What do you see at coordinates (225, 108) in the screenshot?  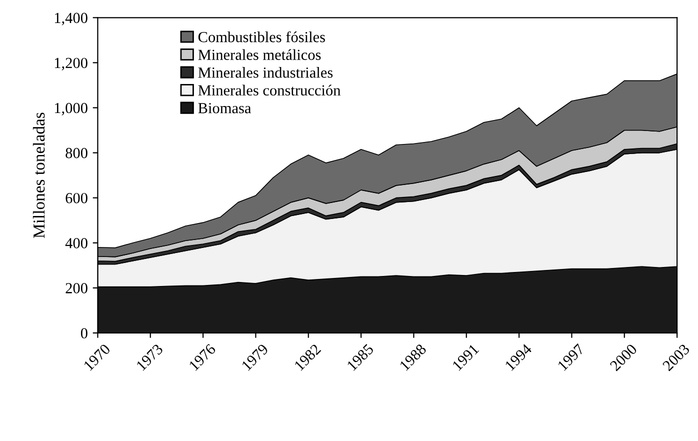 I see `legend-label: Biomasa` at bounding box center [225, 108].